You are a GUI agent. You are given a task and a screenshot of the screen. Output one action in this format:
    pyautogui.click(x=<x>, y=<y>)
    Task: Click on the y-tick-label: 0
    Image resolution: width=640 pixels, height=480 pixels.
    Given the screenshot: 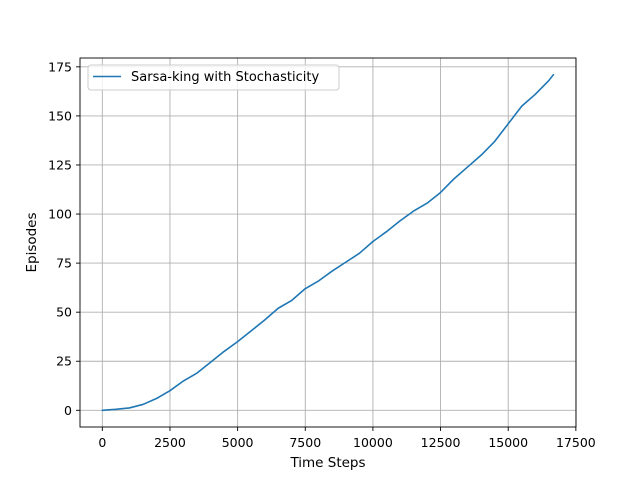 What is the action you would take?
    pyautogui.click(x=68, y=410)
    